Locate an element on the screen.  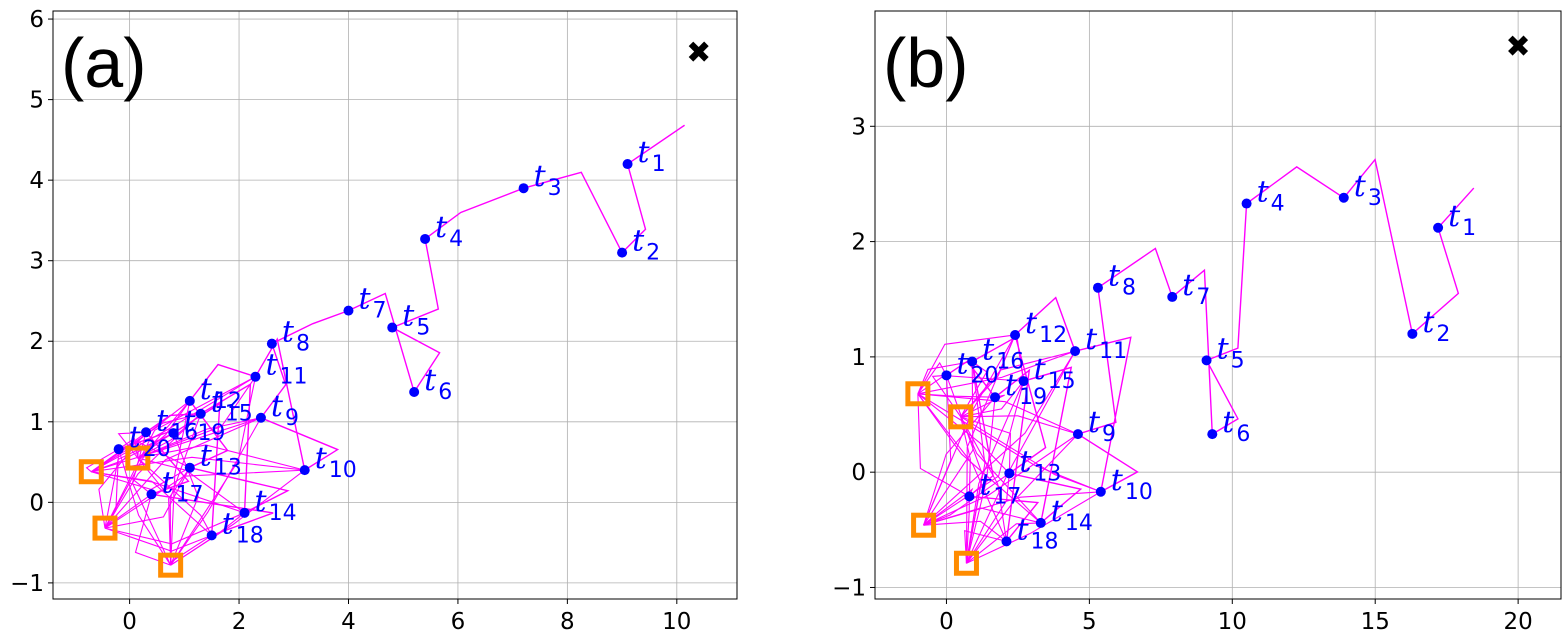
x-tick-label: 20 is located at coordinates (1517, 622).